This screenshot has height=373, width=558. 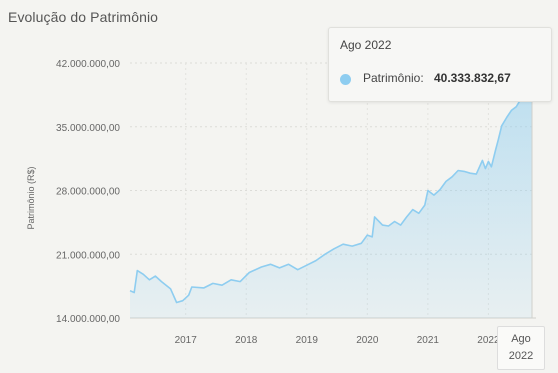 I want to click on y-axis-label: Patrimônio (R$), so click(x=31, y=197).